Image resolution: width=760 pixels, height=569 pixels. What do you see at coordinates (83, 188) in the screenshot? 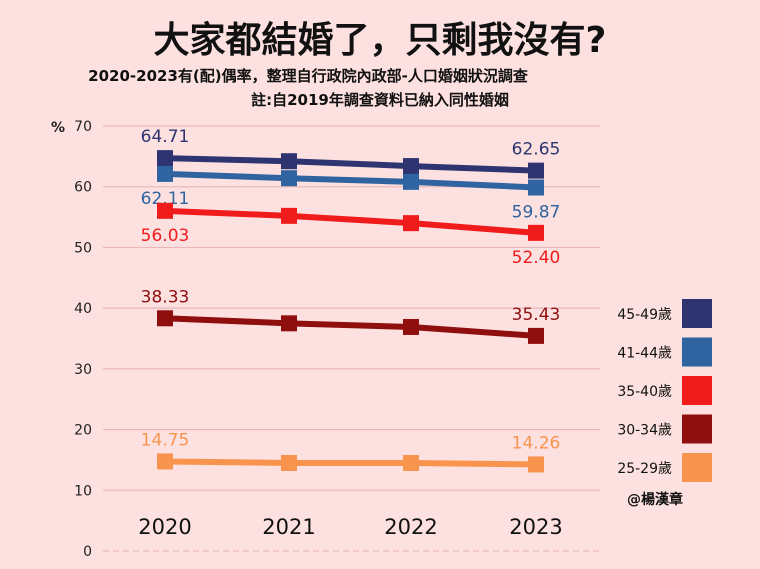
I see `y-tick-label: 60` at bounding box center [83, 188].